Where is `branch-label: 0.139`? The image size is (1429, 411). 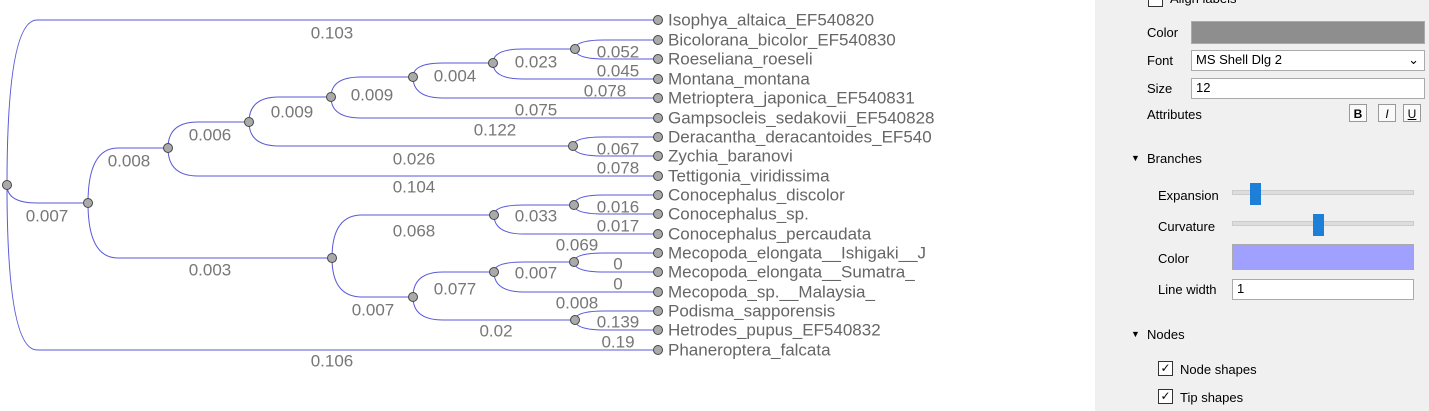
branch-label: 0.139 is located at coordinates (618, 321).